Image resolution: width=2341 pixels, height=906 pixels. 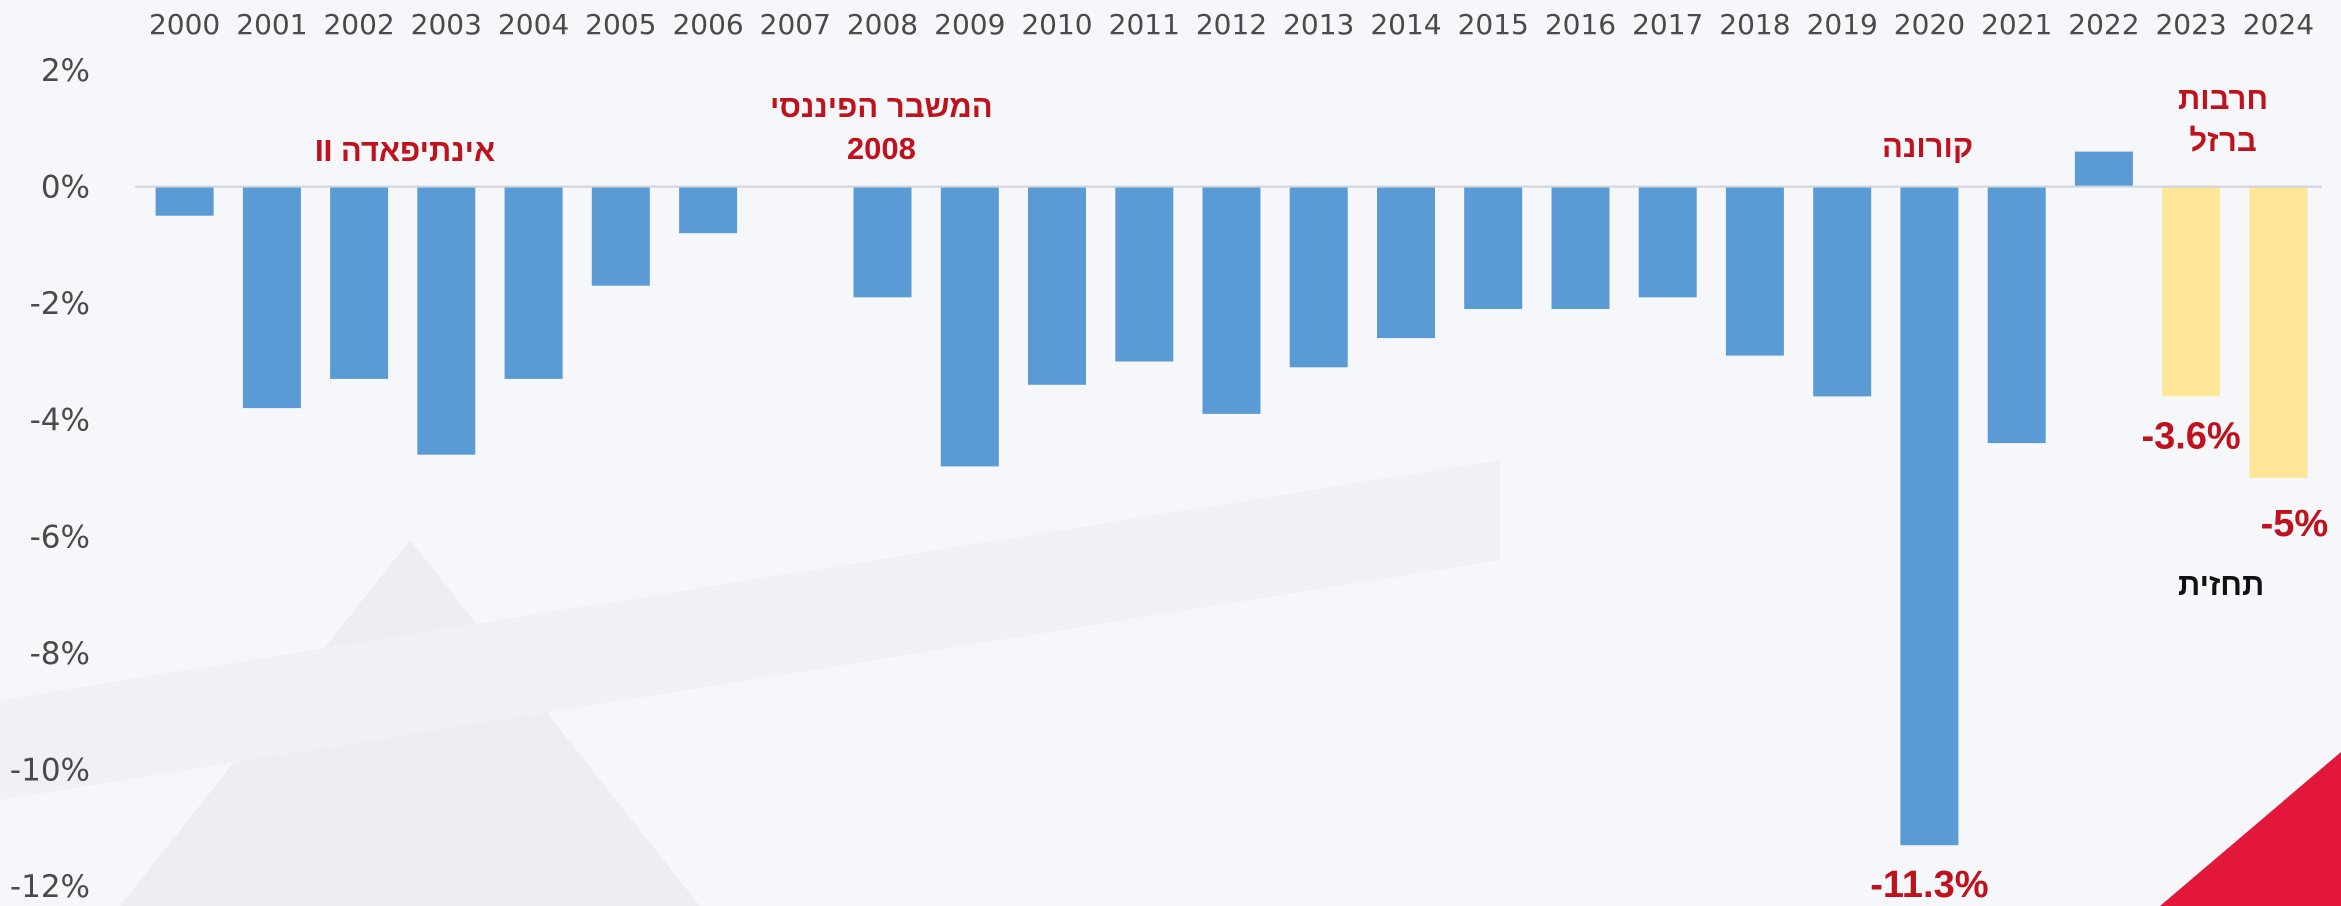 What do you see at coordinates (60, 537) in the screenshot?
I see `y-tick-4: -6%` at bounding box center [60, 537].